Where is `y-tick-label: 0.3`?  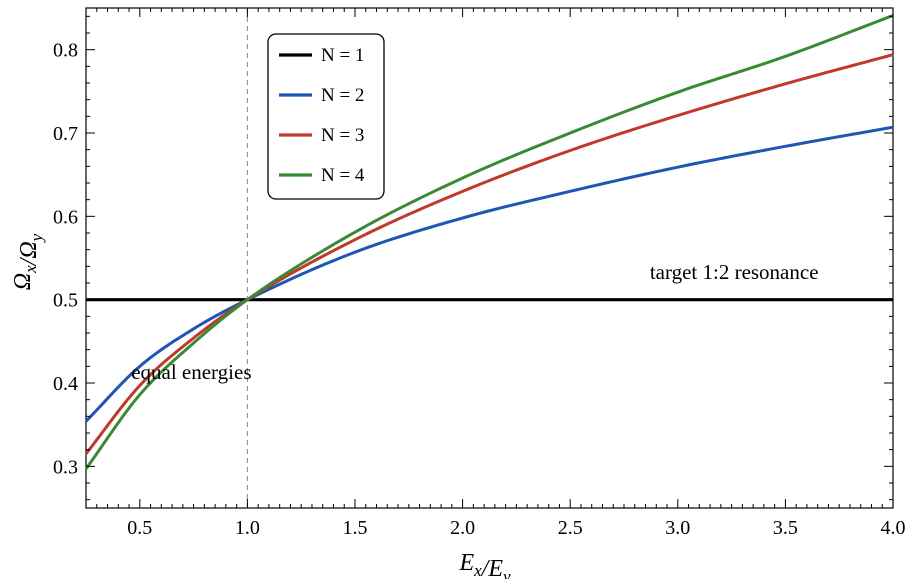
y-tick-label: 0.3 is located at coordinates (65, 467).